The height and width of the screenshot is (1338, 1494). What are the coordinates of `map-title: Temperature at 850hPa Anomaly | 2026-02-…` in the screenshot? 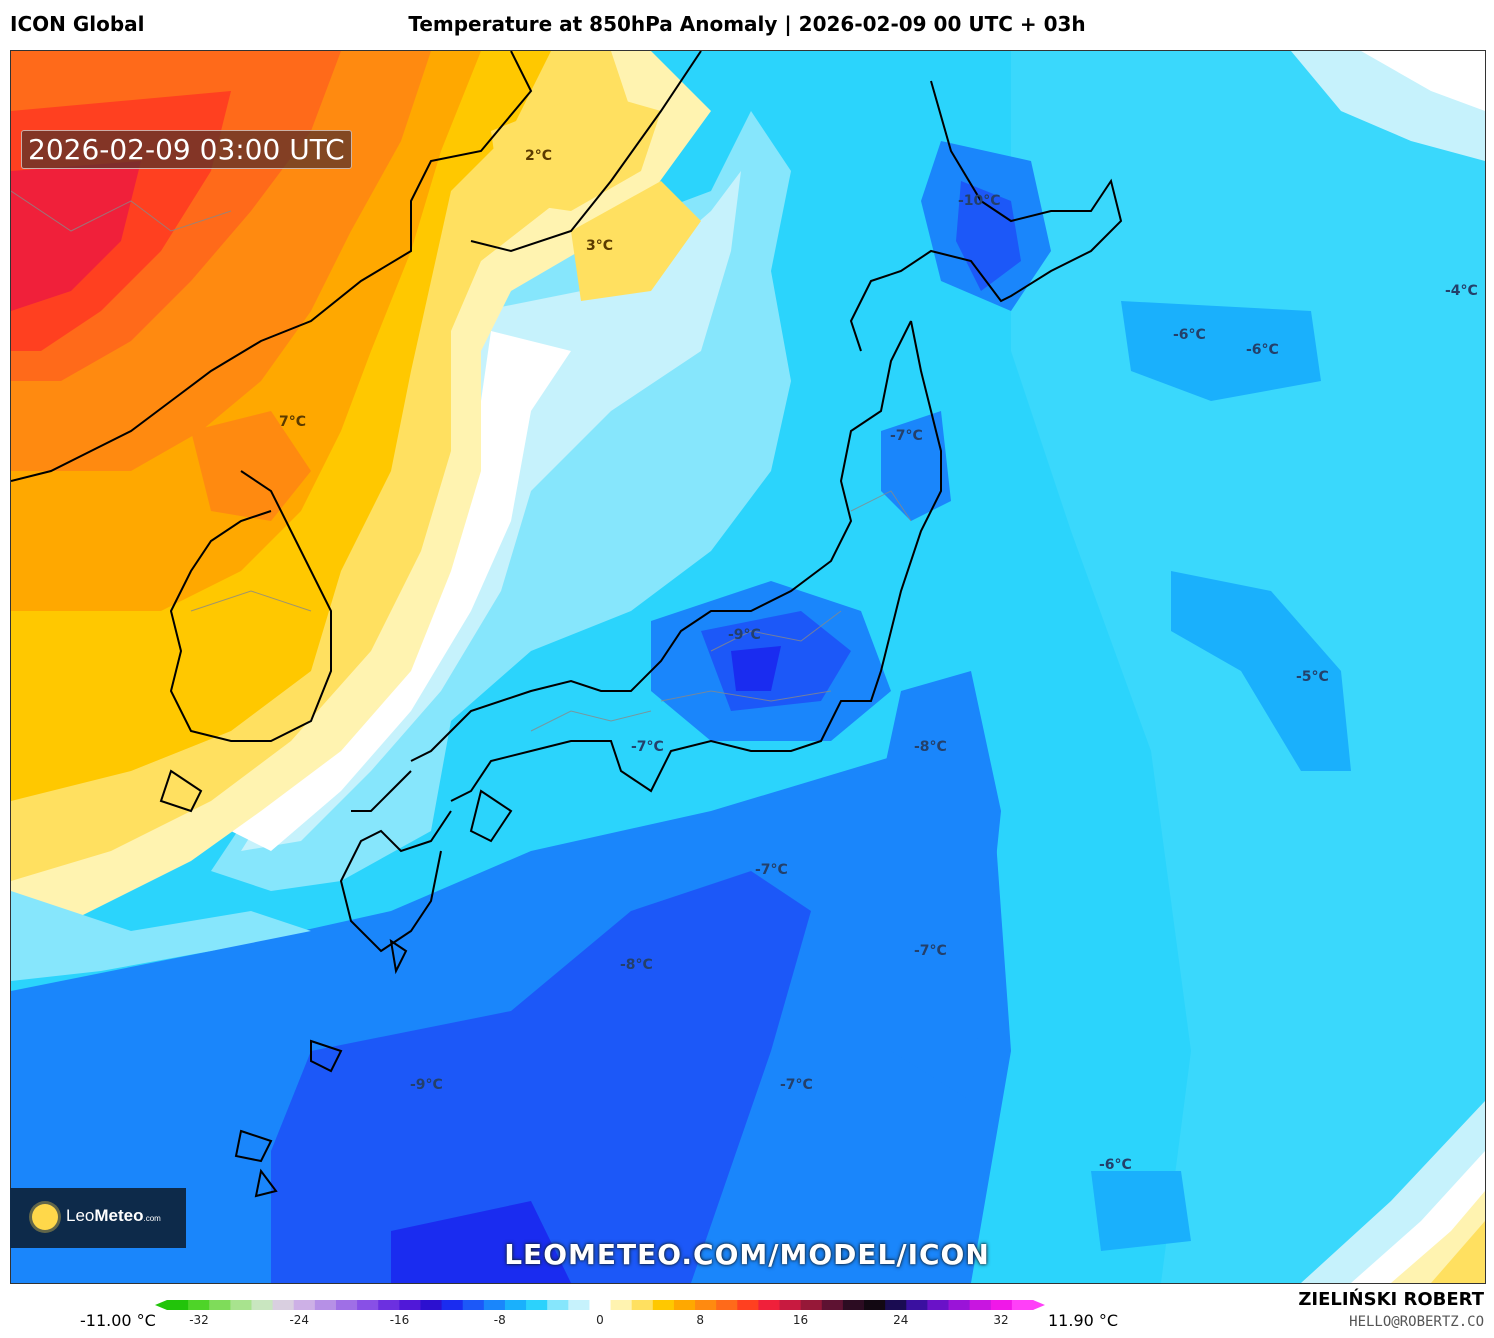 It's located at (747, 24).